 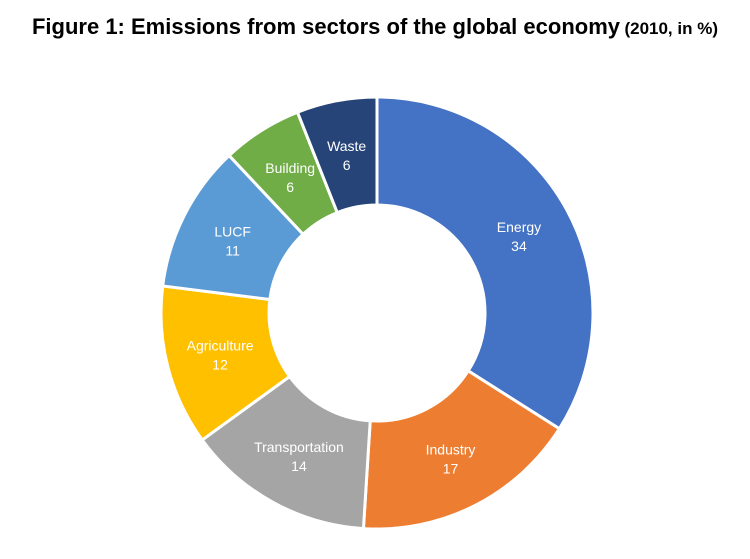 What do you see at coordinates (337, 155) in the screenshot?
I see `slice-waste` at bounding box center [337, 155].